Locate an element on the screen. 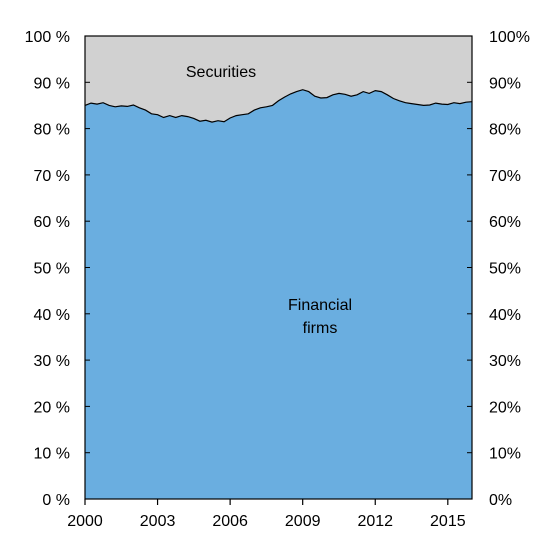 Image resolution: width=560 pixels, height=560 pixels. y-tick-label-right: 50% is located at coordinates (505, 269).